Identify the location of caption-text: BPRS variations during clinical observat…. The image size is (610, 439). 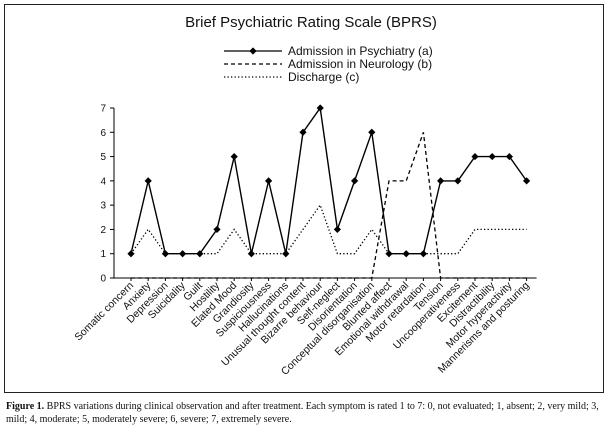
(302, 413).